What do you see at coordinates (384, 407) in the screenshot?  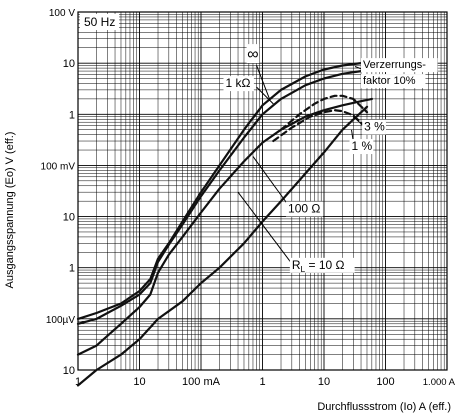 I see `x-axis-label: Durchflussstrom (Io) A (eff.)` at bounding box center [384, 407].